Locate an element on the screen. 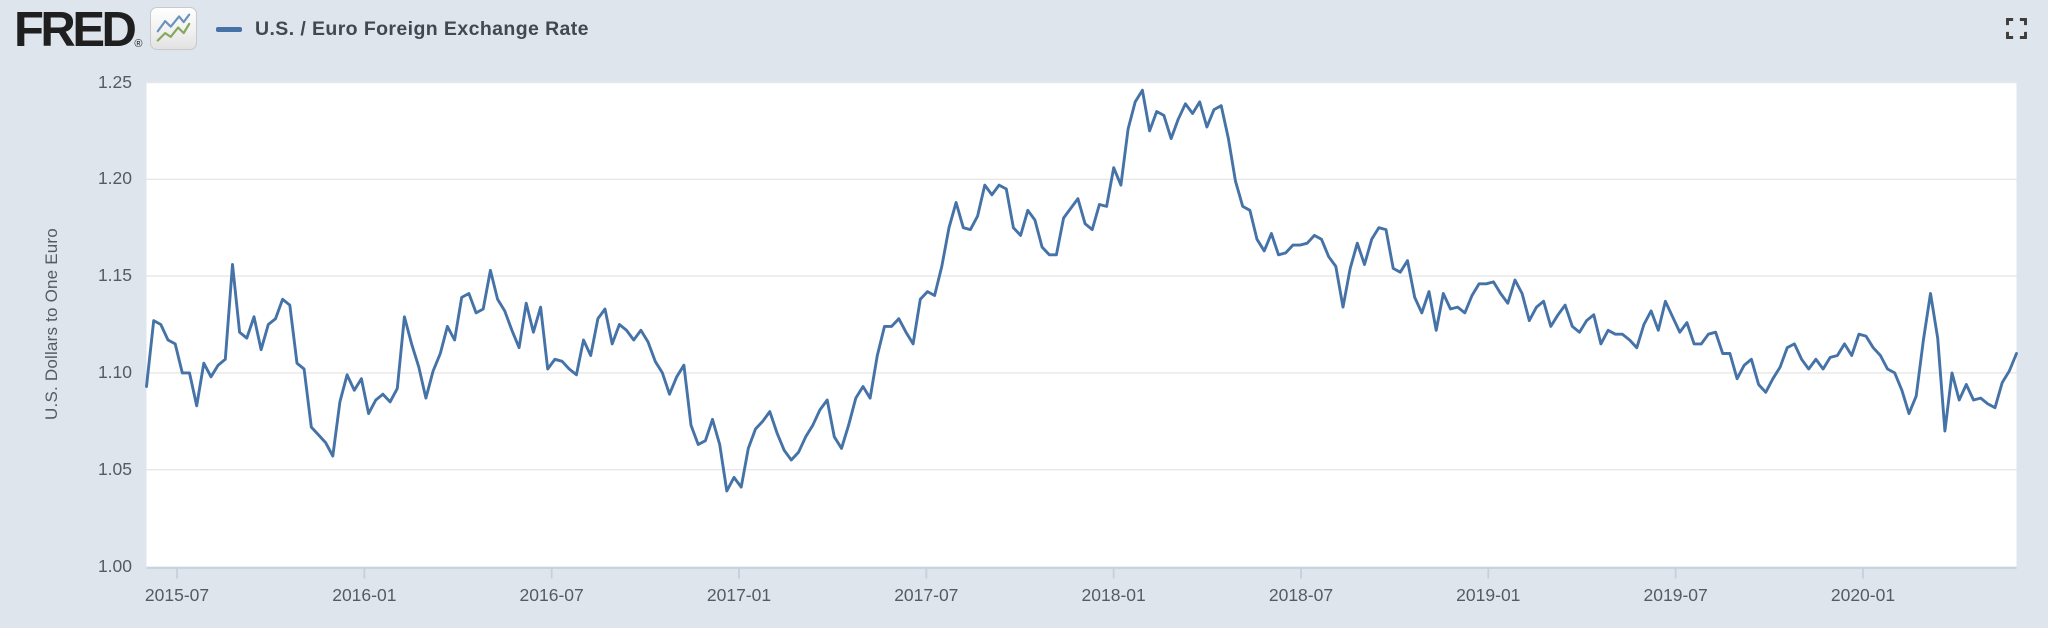 This screenshot has height=628, width=2048. fred-logo: FRED ® is located at coordinates (105, 30).